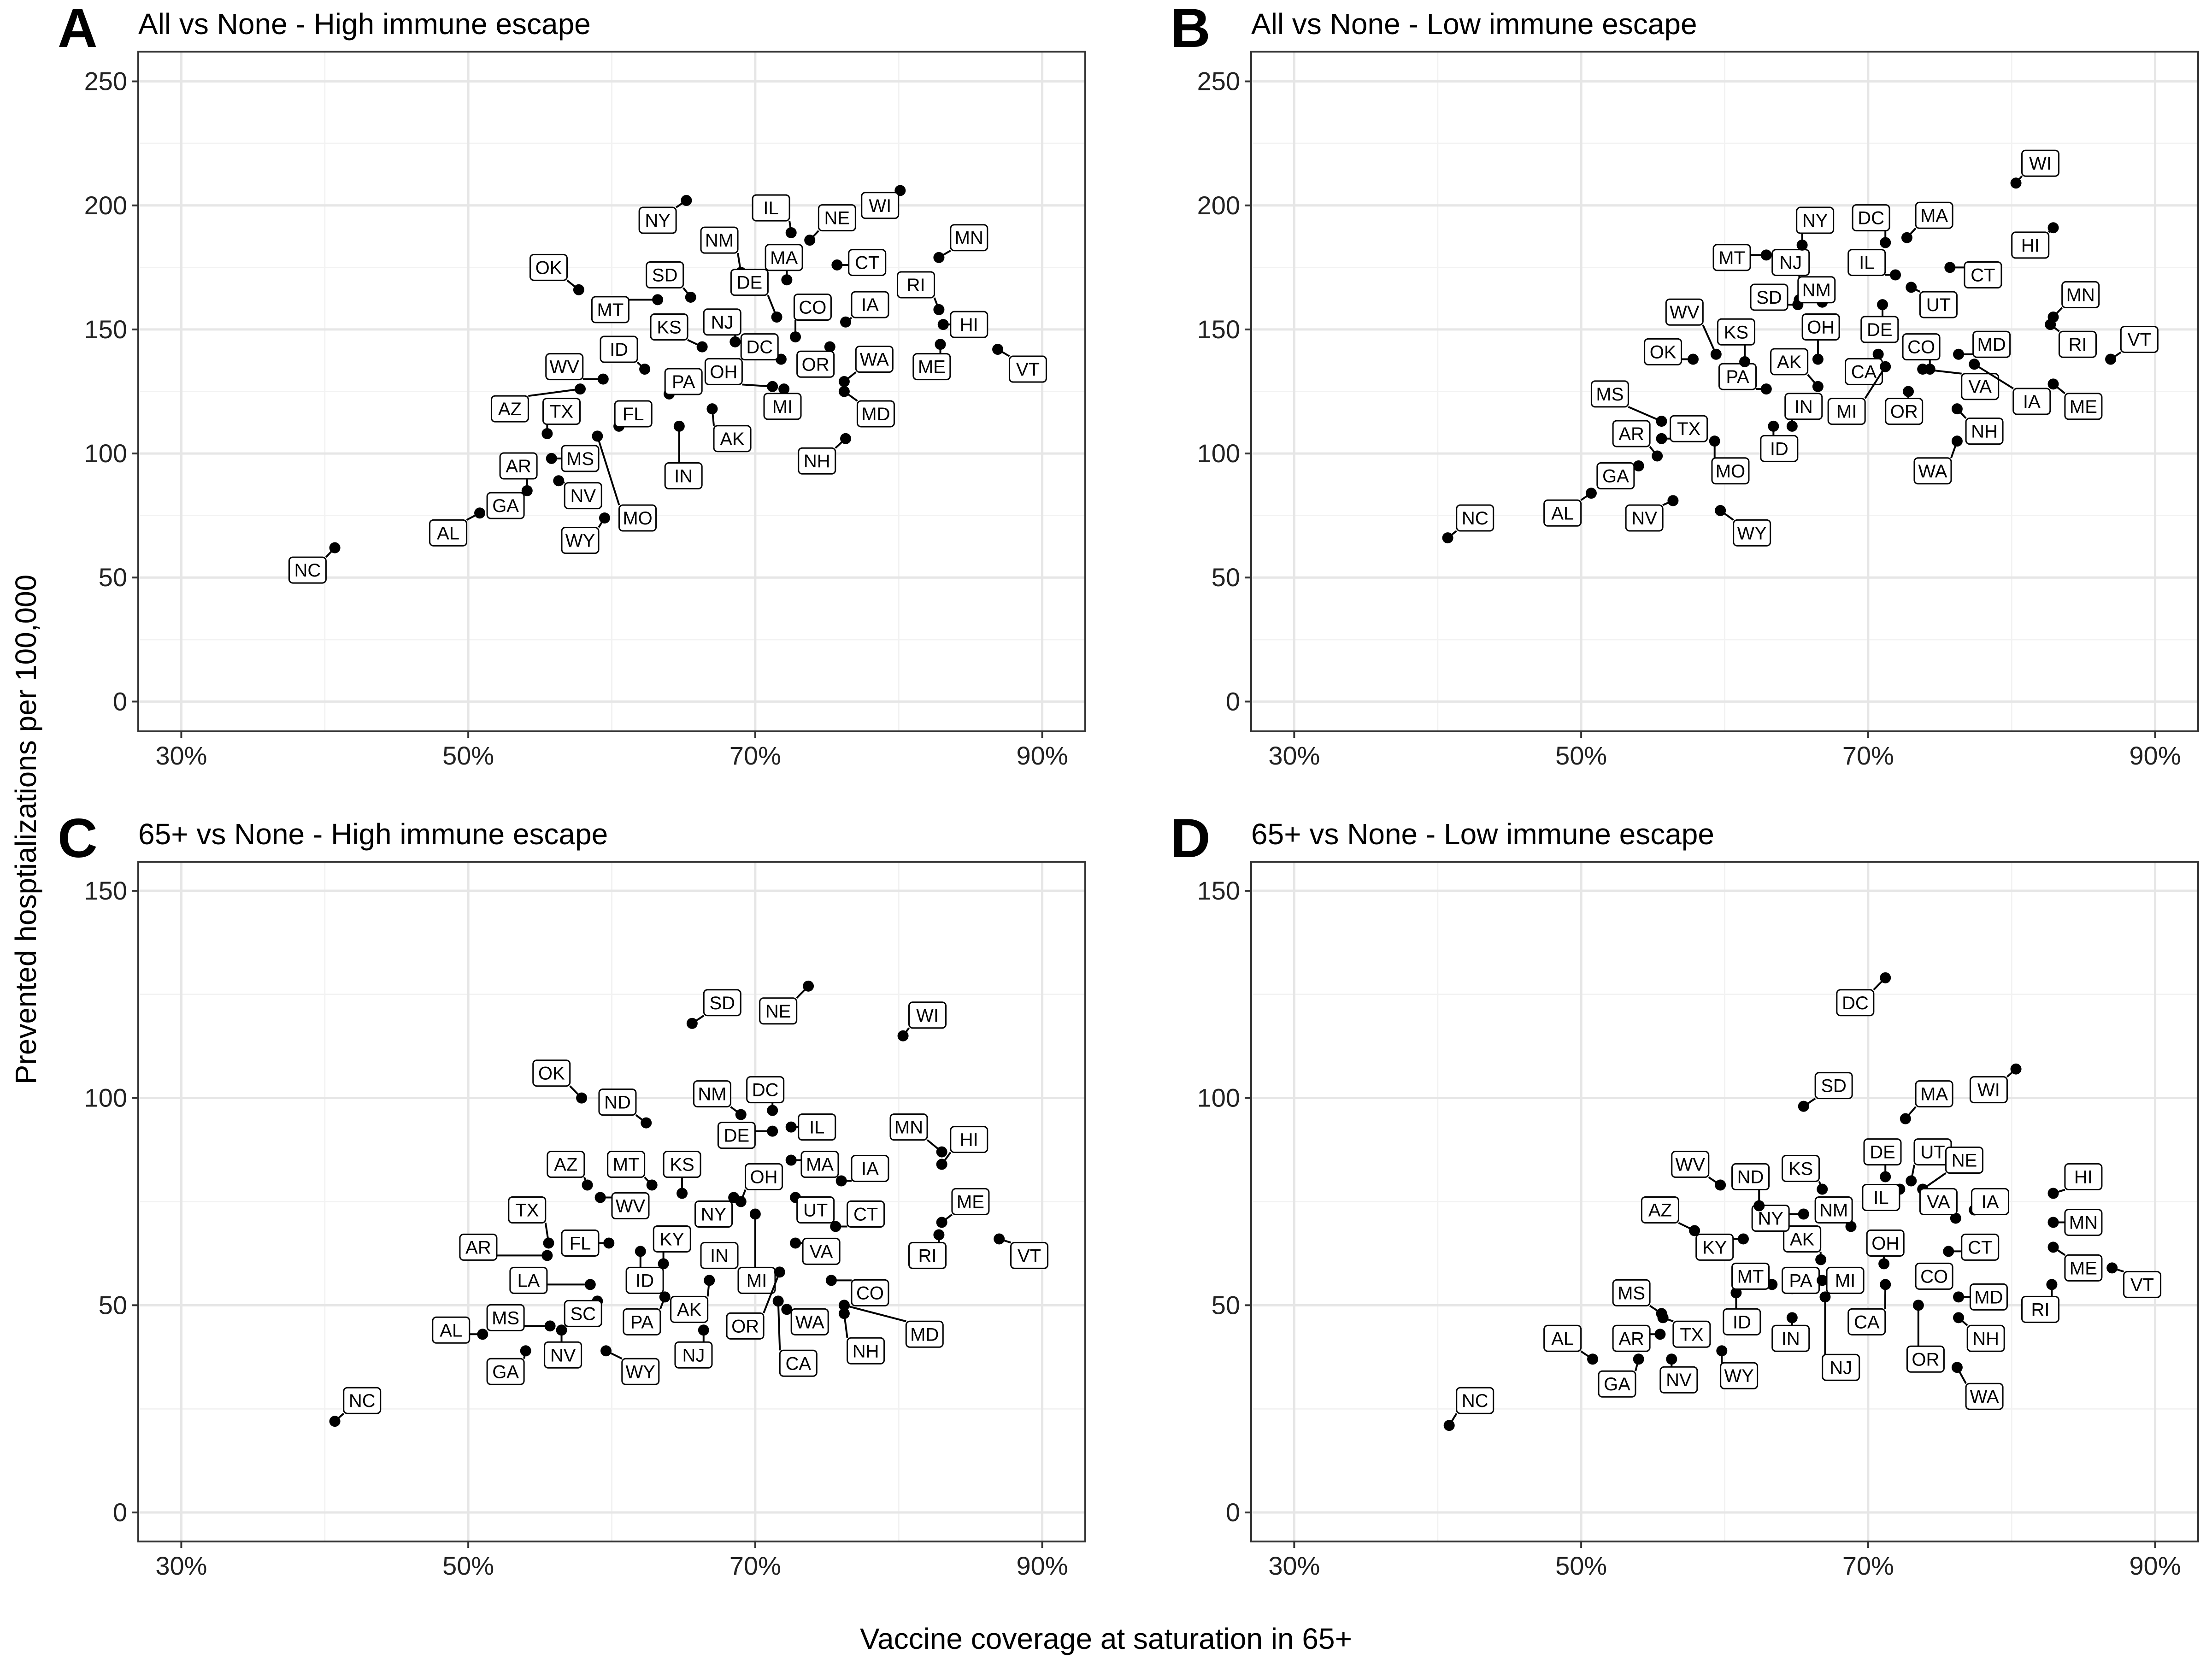 The height and width of the screenshot is (1659, 2212). What do you see at coordinates (105, 329) in the screenshot?
I see `y-tick-label: 150` at bounding box center [105, 329].